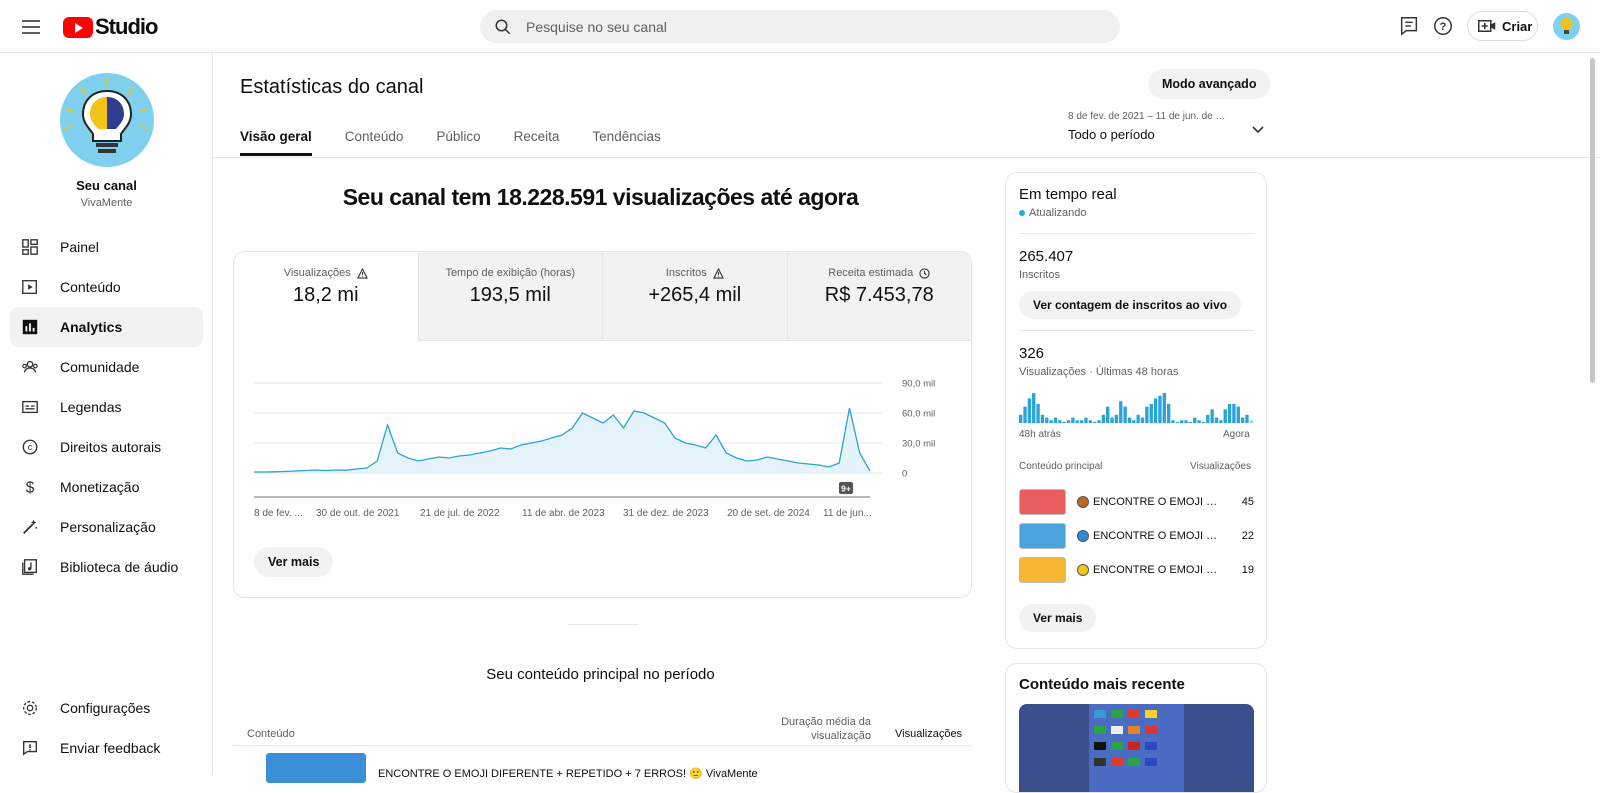 This screenshot has width=1600, height=793. I want to click on realtime-top-item: ENCONTRE O EMOJI DIFERENTE 22, so click(1136, 536).